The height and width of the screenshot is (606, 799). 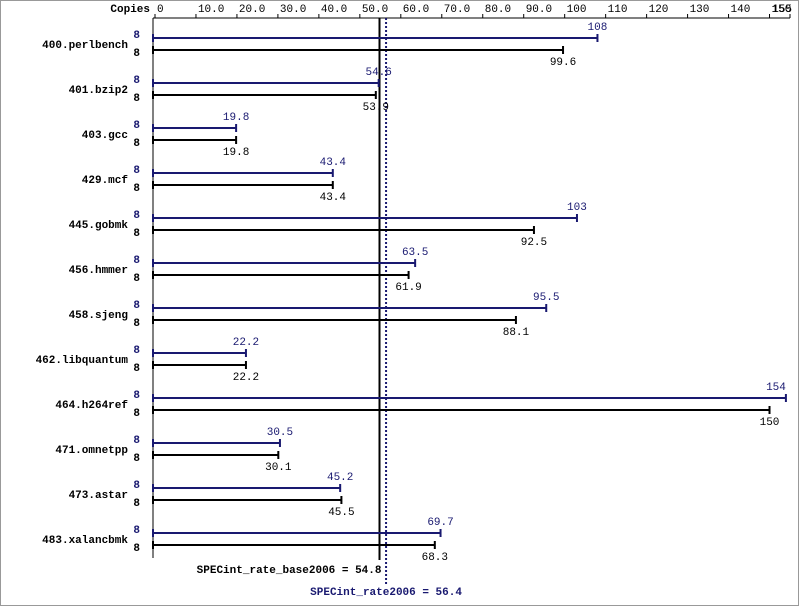 I want to click on x-tick-label: 10.0, so click(x=211, y=10).